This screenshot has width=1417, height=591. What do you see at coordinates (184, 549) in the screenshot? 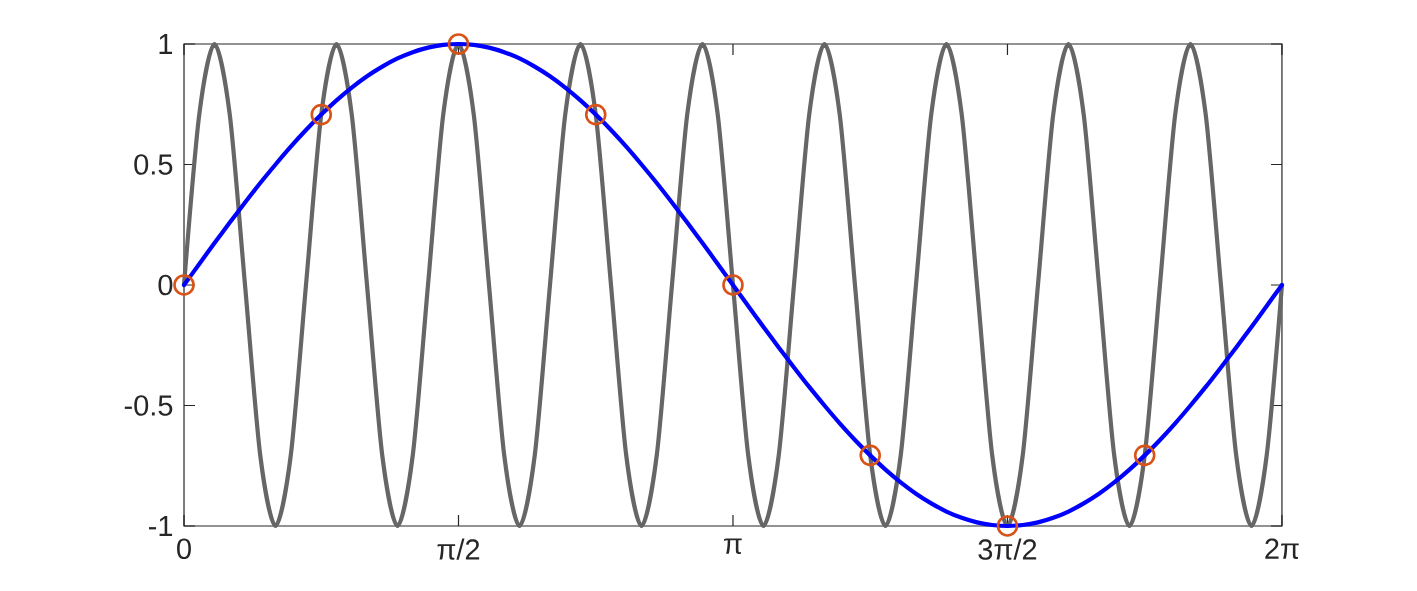
I see `x-tick-label: 0` at bounding box center [184, 549].